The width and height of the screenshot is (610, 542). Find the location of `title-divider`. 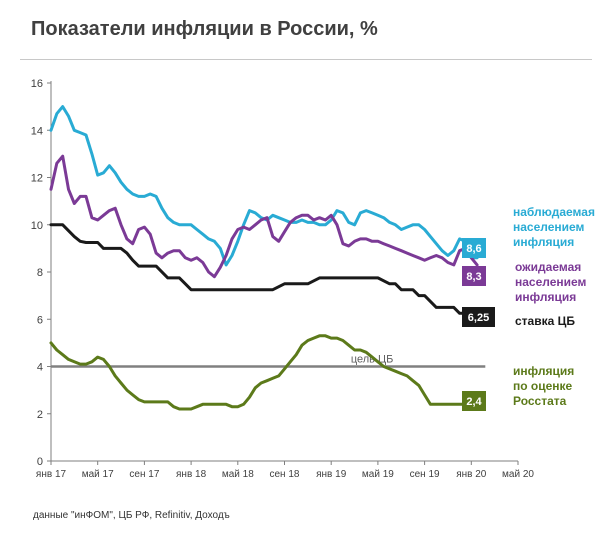

title-divider is located at coordinates (306, 59).